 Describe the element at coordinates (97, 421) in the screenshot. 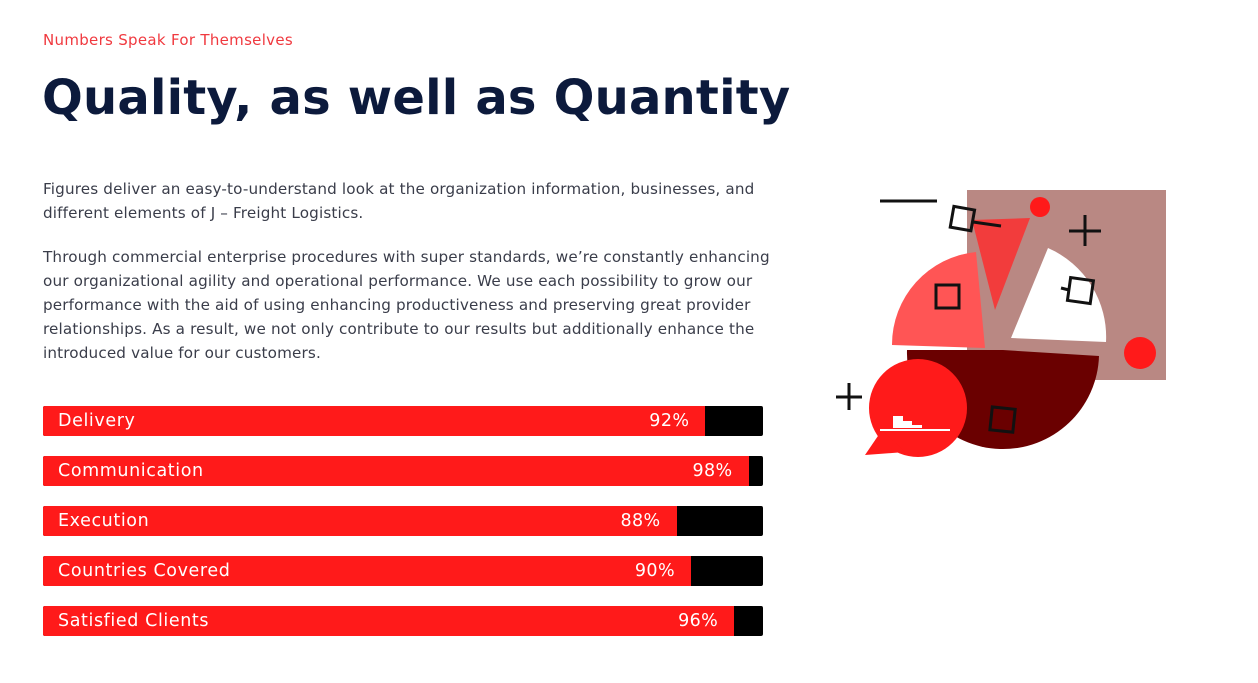

I see `stat-label: Delivery` at that location.